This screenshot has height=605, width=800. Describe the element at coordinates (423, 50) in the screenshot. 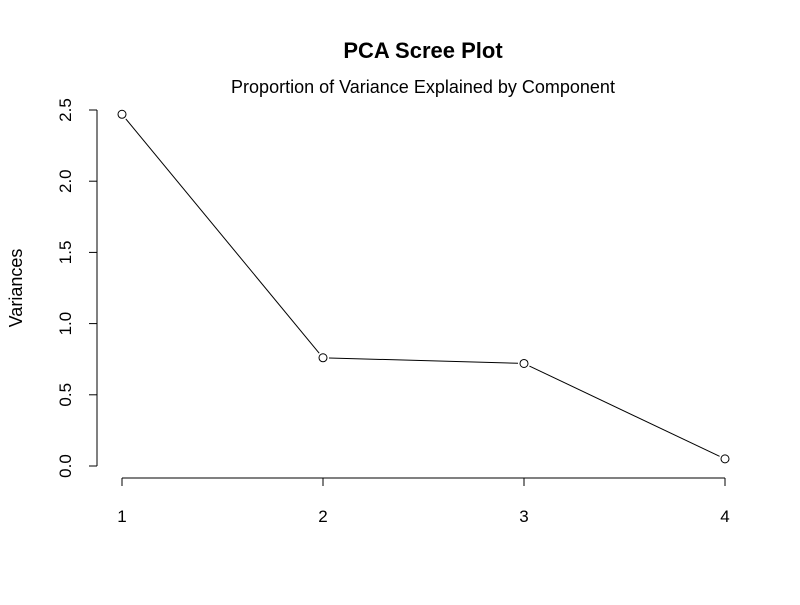

I see `chart-title: PCA Scree Plot` at that location.